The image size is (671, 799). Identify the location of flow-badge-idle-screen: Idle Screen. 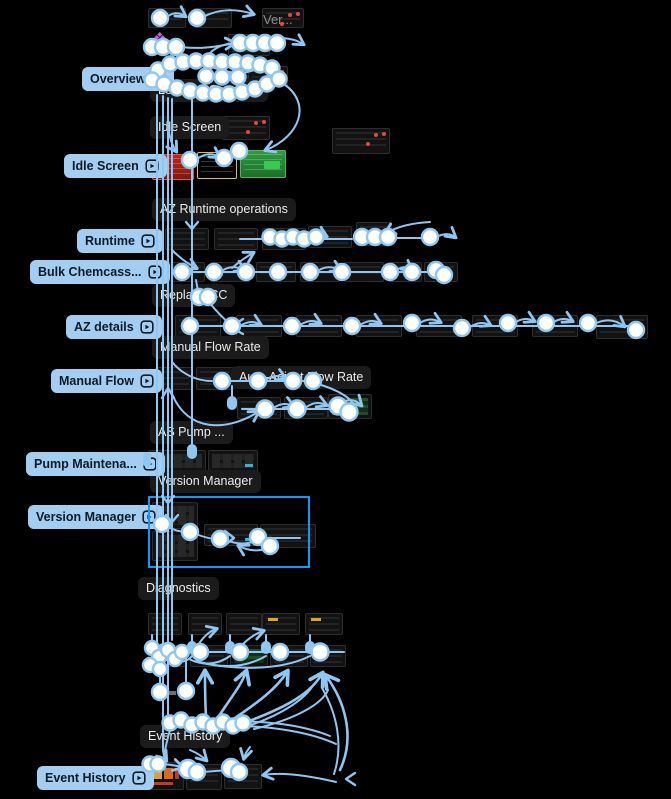
(115, 166).